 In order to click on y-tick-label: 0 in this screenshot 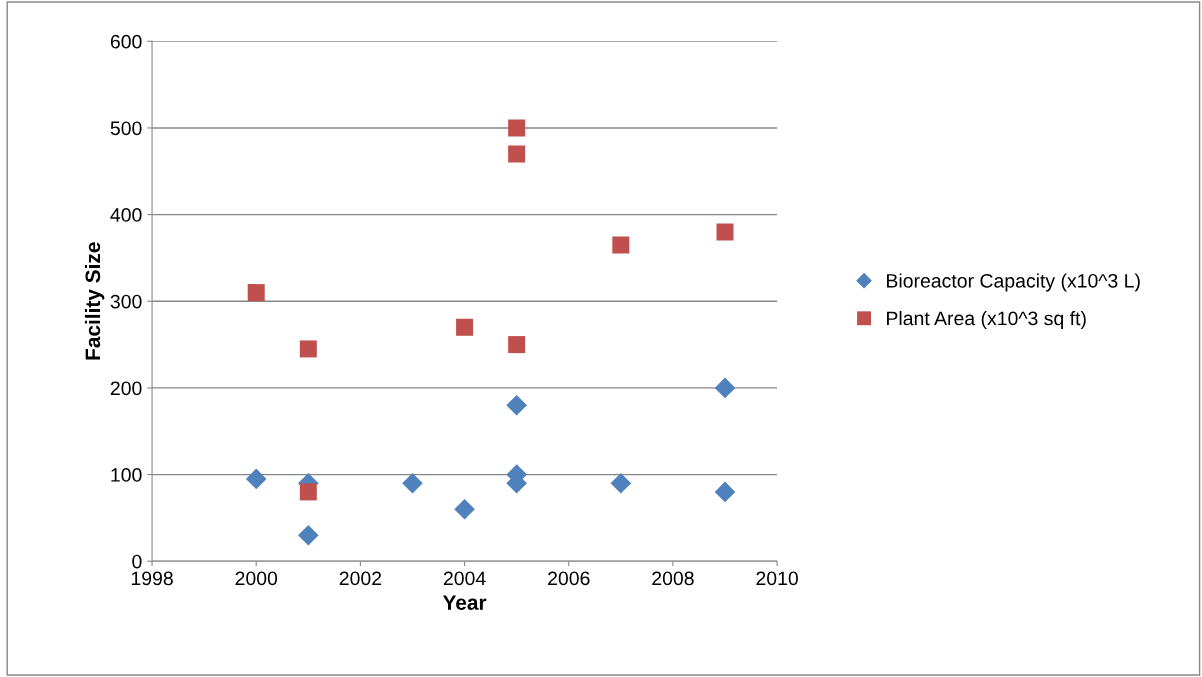, I will do `click(137, 561)`.